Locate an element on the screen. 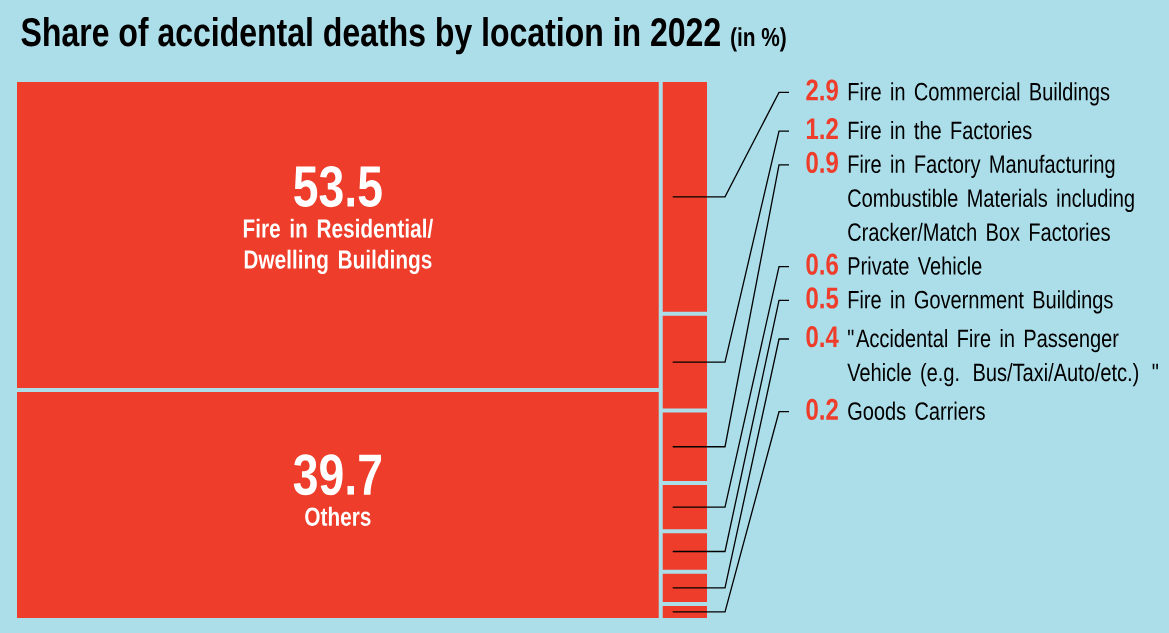 The image size is (1169, 633). text: Share of accidental deaths by location in 2022 is located at coordinates (370, 36).